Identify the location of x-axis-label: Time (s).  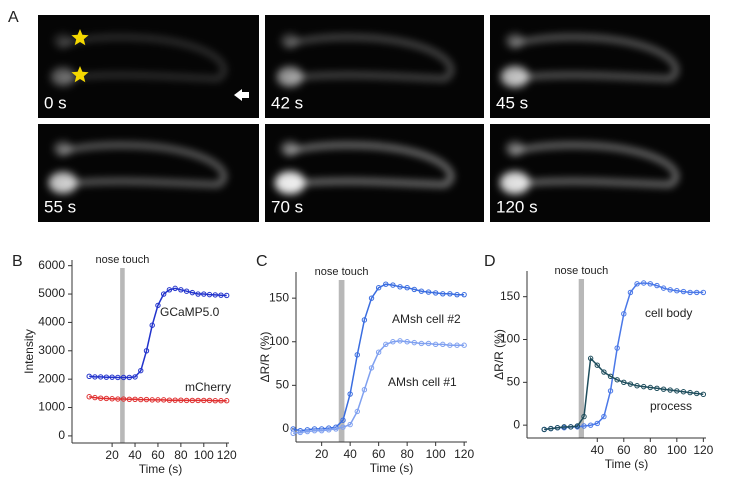
(392, 468).